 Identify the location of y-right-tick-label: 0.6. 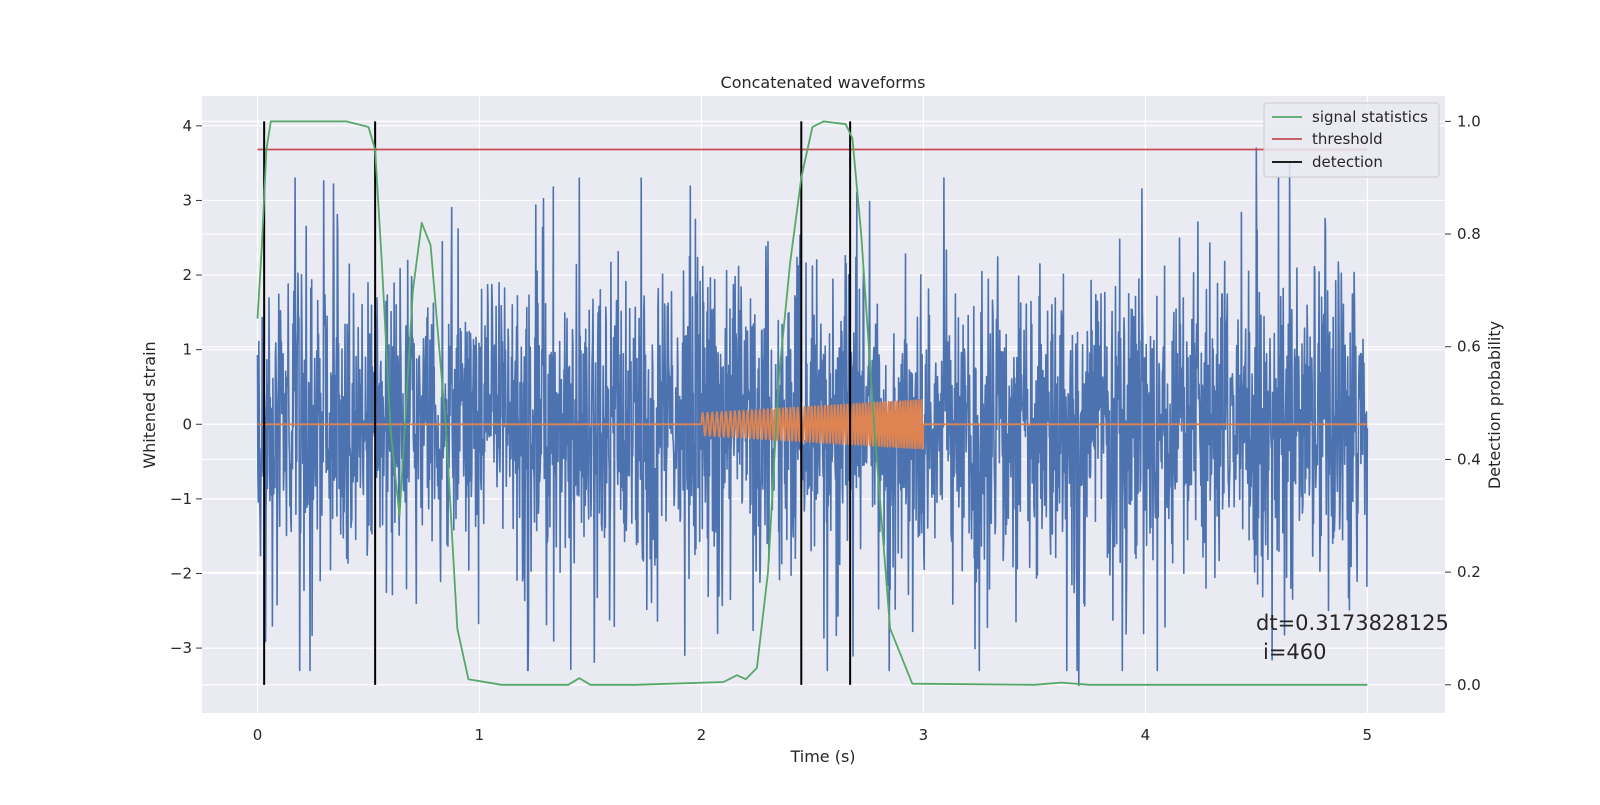
(1469, 347).